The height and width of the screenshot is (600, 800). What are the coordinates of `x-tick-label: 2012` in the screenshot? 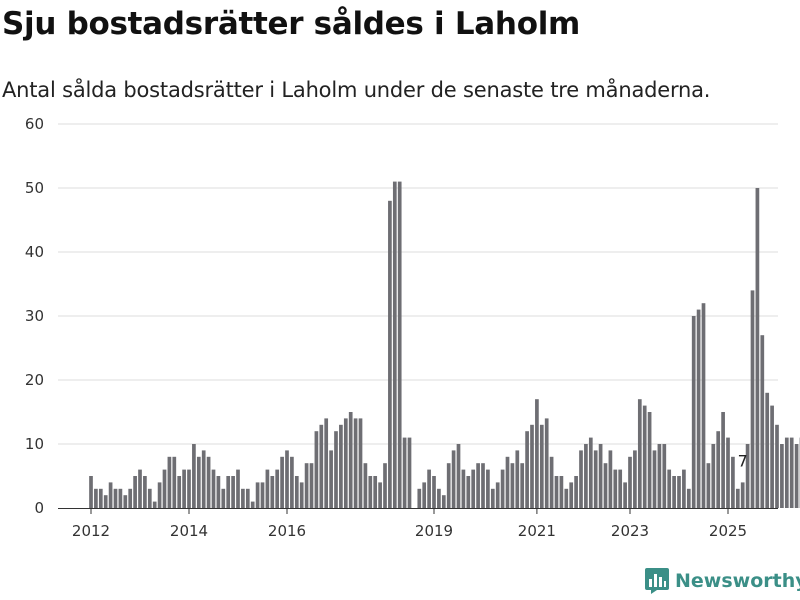 It's located at (91, 531).